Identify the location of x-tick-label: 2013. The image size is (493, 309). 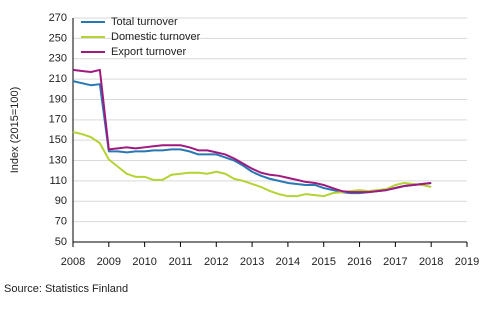
(252, 262).